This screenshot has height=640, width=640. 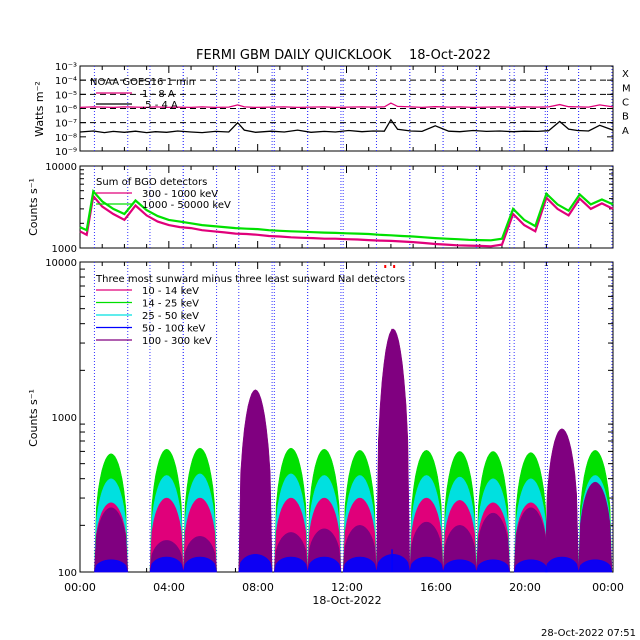 What do you see at coordinates (347, 587) in the screenshot?
I see `x-tick-label: 12:00` at bounding box center [347, 587].